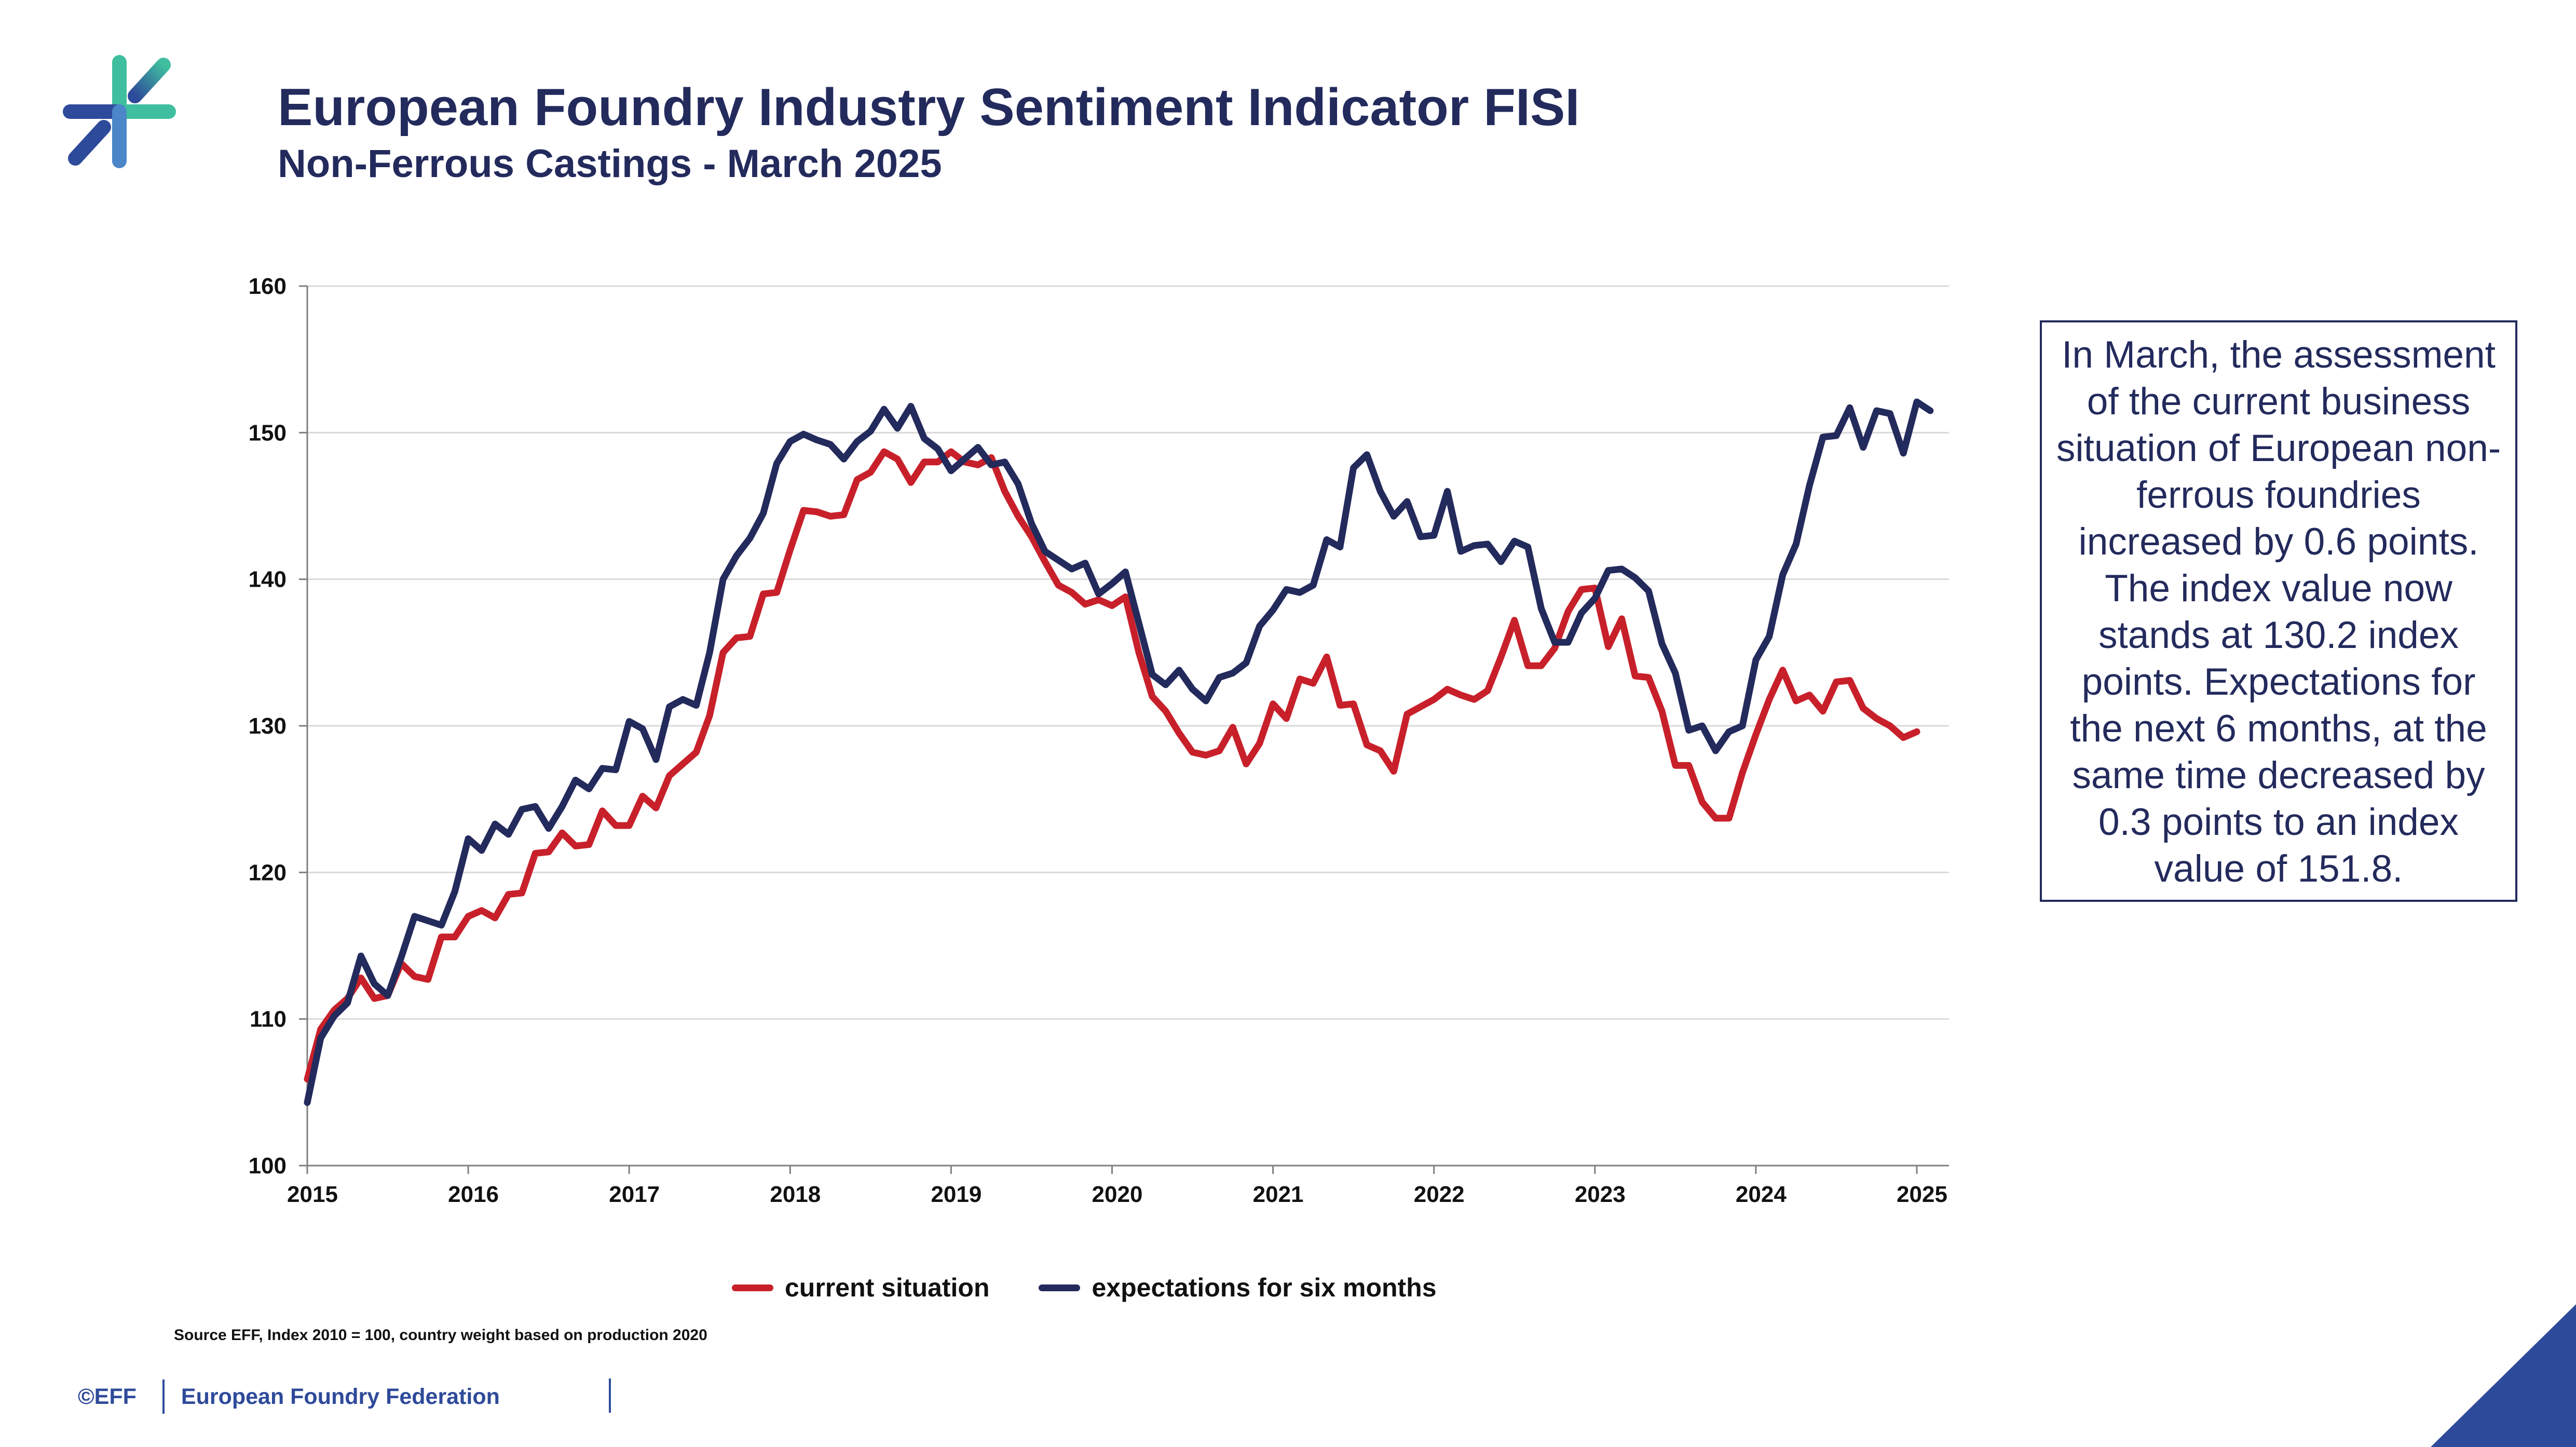 The height and width of the screenshot is (1447, 2576). Describe the element at coordinates (795, 1194) in the screenshot. I see `x-tick-label: 2018` at that location.